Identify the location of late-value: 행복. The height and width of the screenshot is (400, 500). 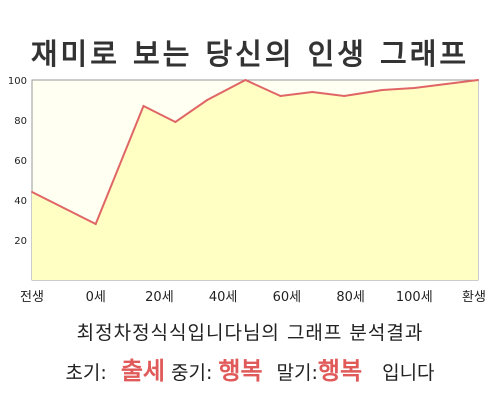
(340, 371).